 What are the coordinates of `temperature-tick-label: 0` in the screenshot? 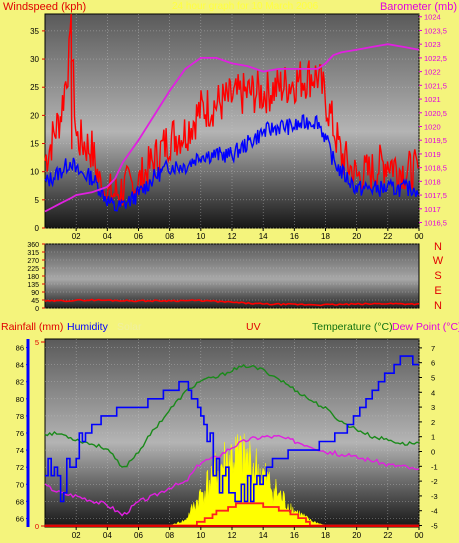 It's located at (433, 452).